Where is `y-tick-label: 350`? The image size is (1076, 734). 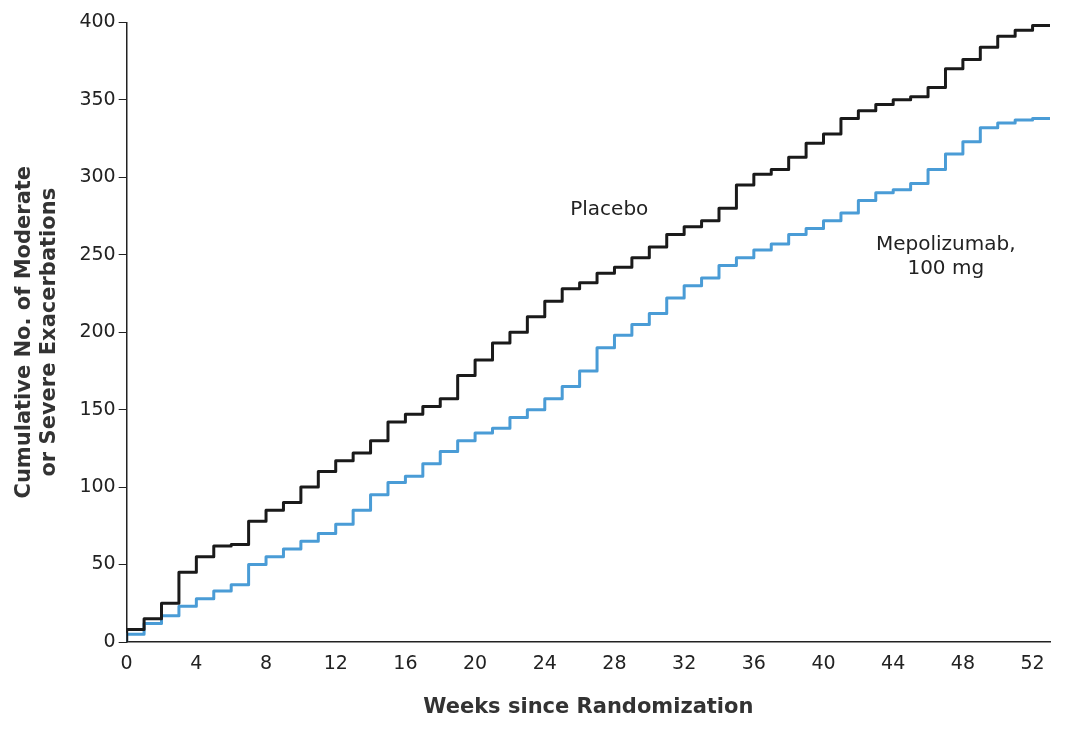 y-tick-label: 350 is located at coordinates (97, 97).